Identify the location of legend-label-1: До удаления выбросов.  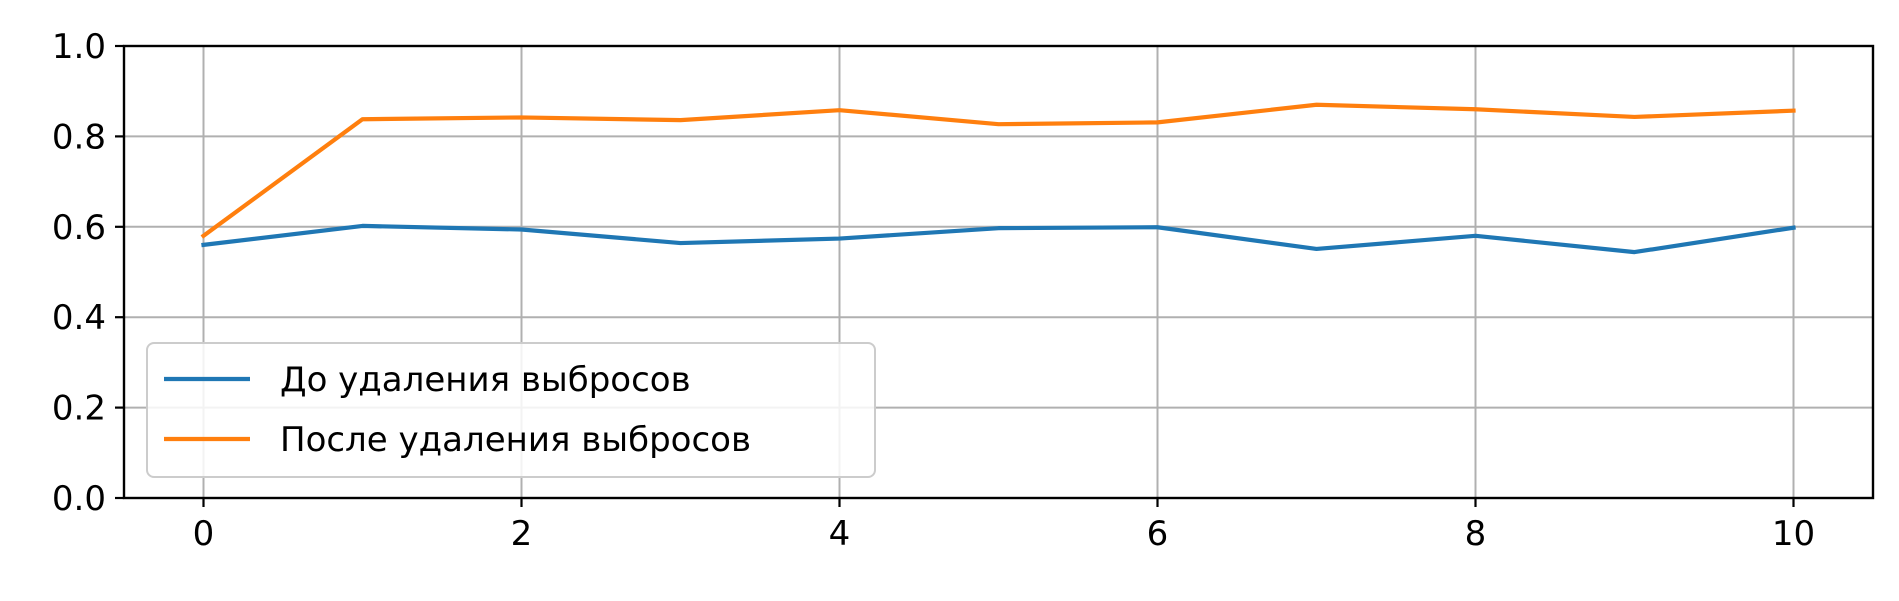
(485, 380).